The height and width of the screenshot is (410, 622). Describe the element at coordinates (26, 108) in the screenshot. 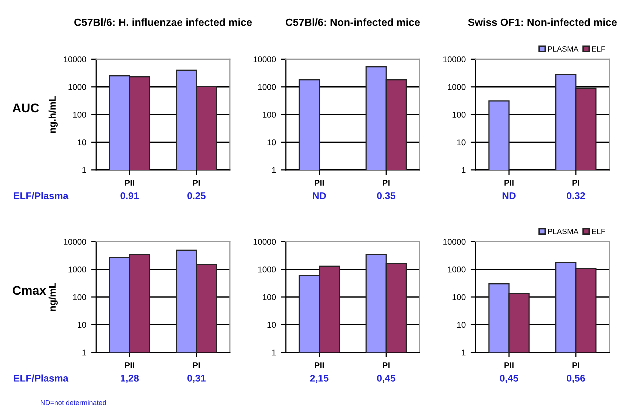

I see `text: AUC` at that location.